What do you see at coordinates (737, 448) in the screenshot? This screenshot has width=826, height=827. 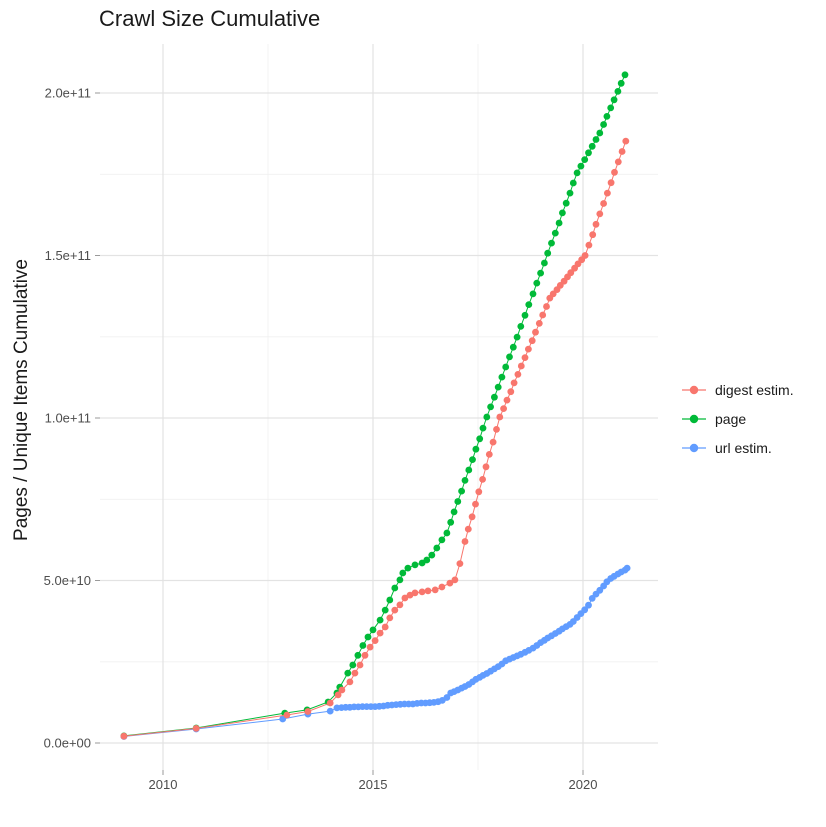 I see `legend-item-url-estim: url estim.` at bounding box center [737, 448].